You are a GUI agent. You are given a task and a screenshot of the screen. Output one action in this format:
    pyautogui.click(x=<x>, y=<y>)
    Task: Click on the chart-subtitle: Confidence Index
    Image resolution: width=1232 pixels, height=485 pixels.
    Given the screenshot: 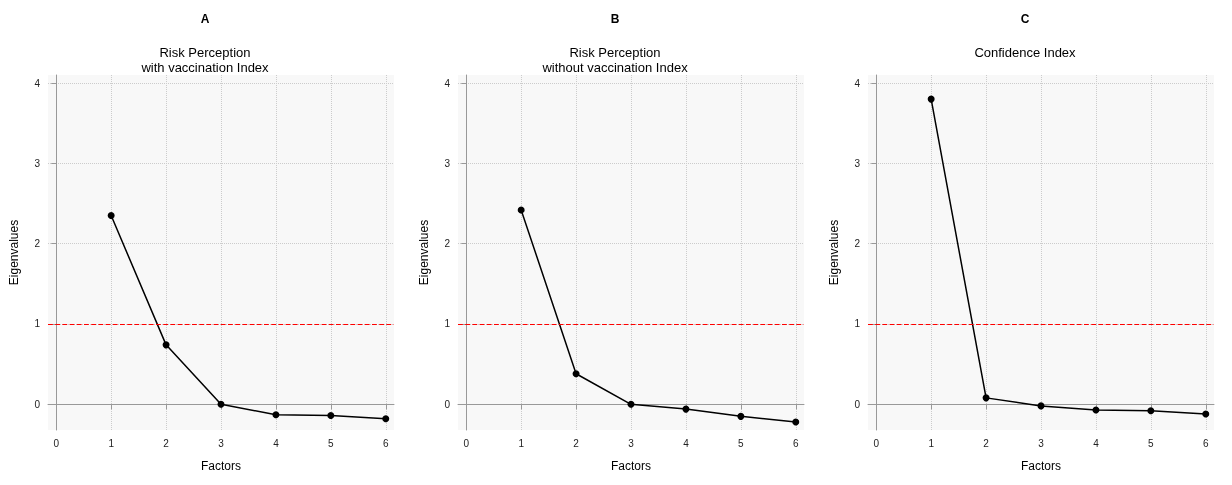 What is the action you would take?
    pyautogui.click(x=1025, y=52)
    